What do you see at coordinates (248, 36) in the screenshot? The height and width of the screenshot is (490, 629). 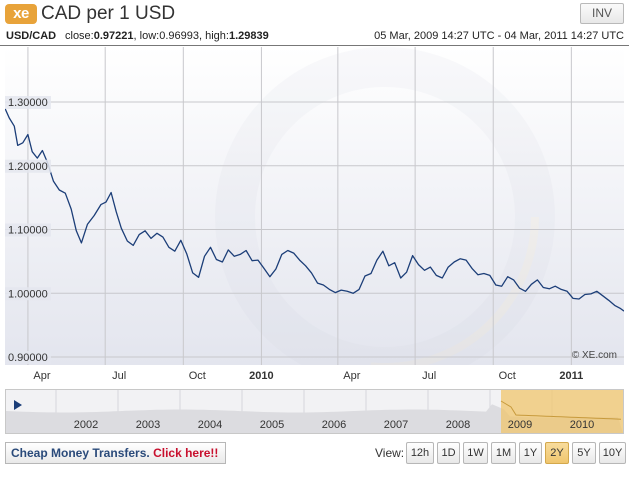 I see `high-value: 1.29839` at bounding box center [248, 36].